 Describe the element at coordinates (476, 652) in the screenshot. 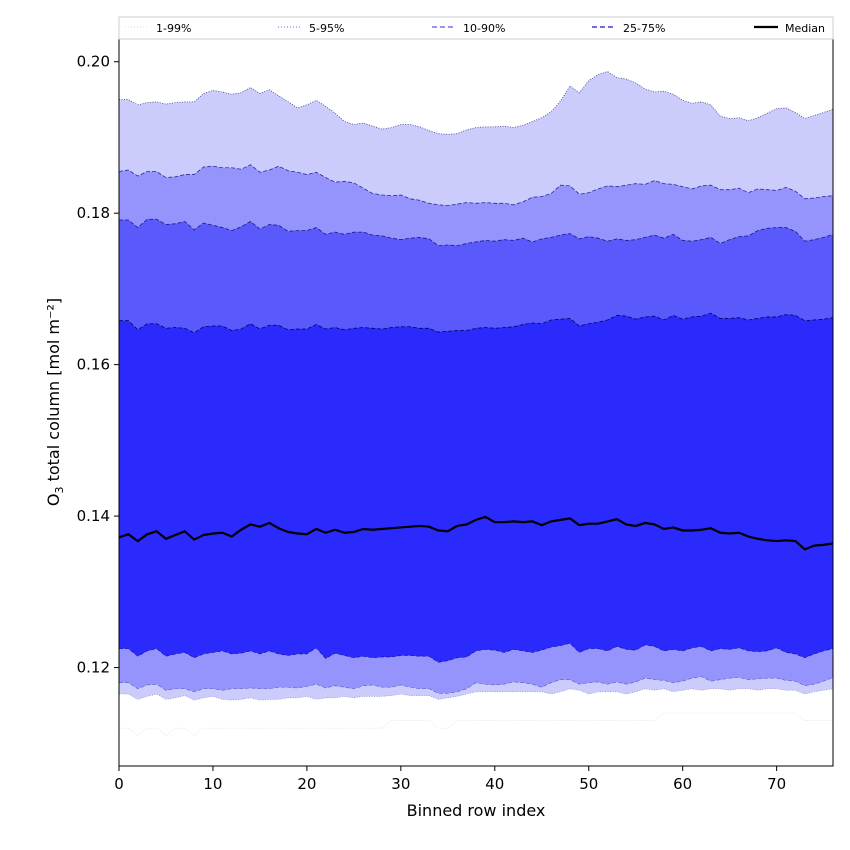

I see `band-4-lower-edge` at that location.